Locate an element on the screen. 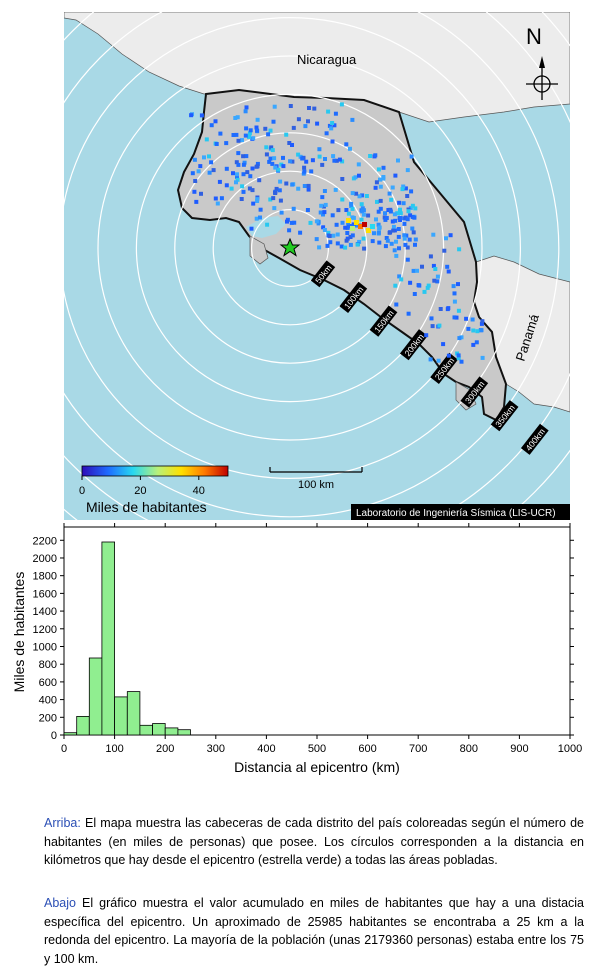  x-tick-label: 400 is located at coordinates (266, 749).